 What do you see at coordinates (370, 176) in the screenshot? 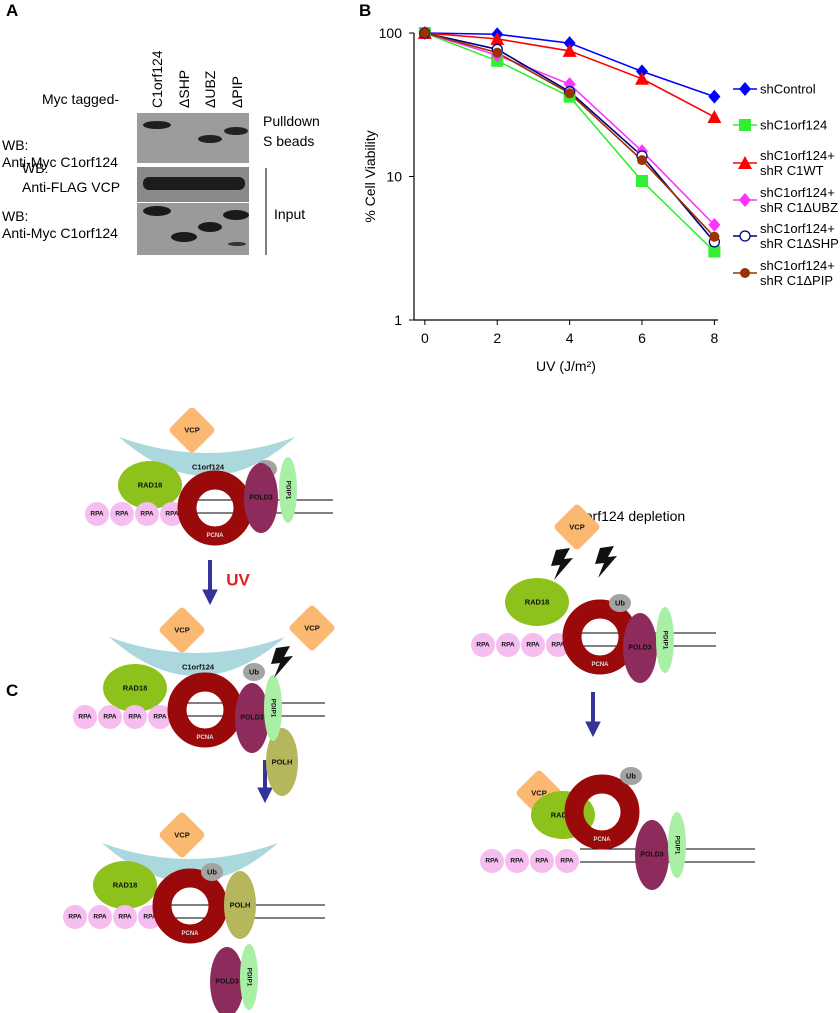
I see `y-axis-label: % Cell Viability` at bounding box center [370, 176].